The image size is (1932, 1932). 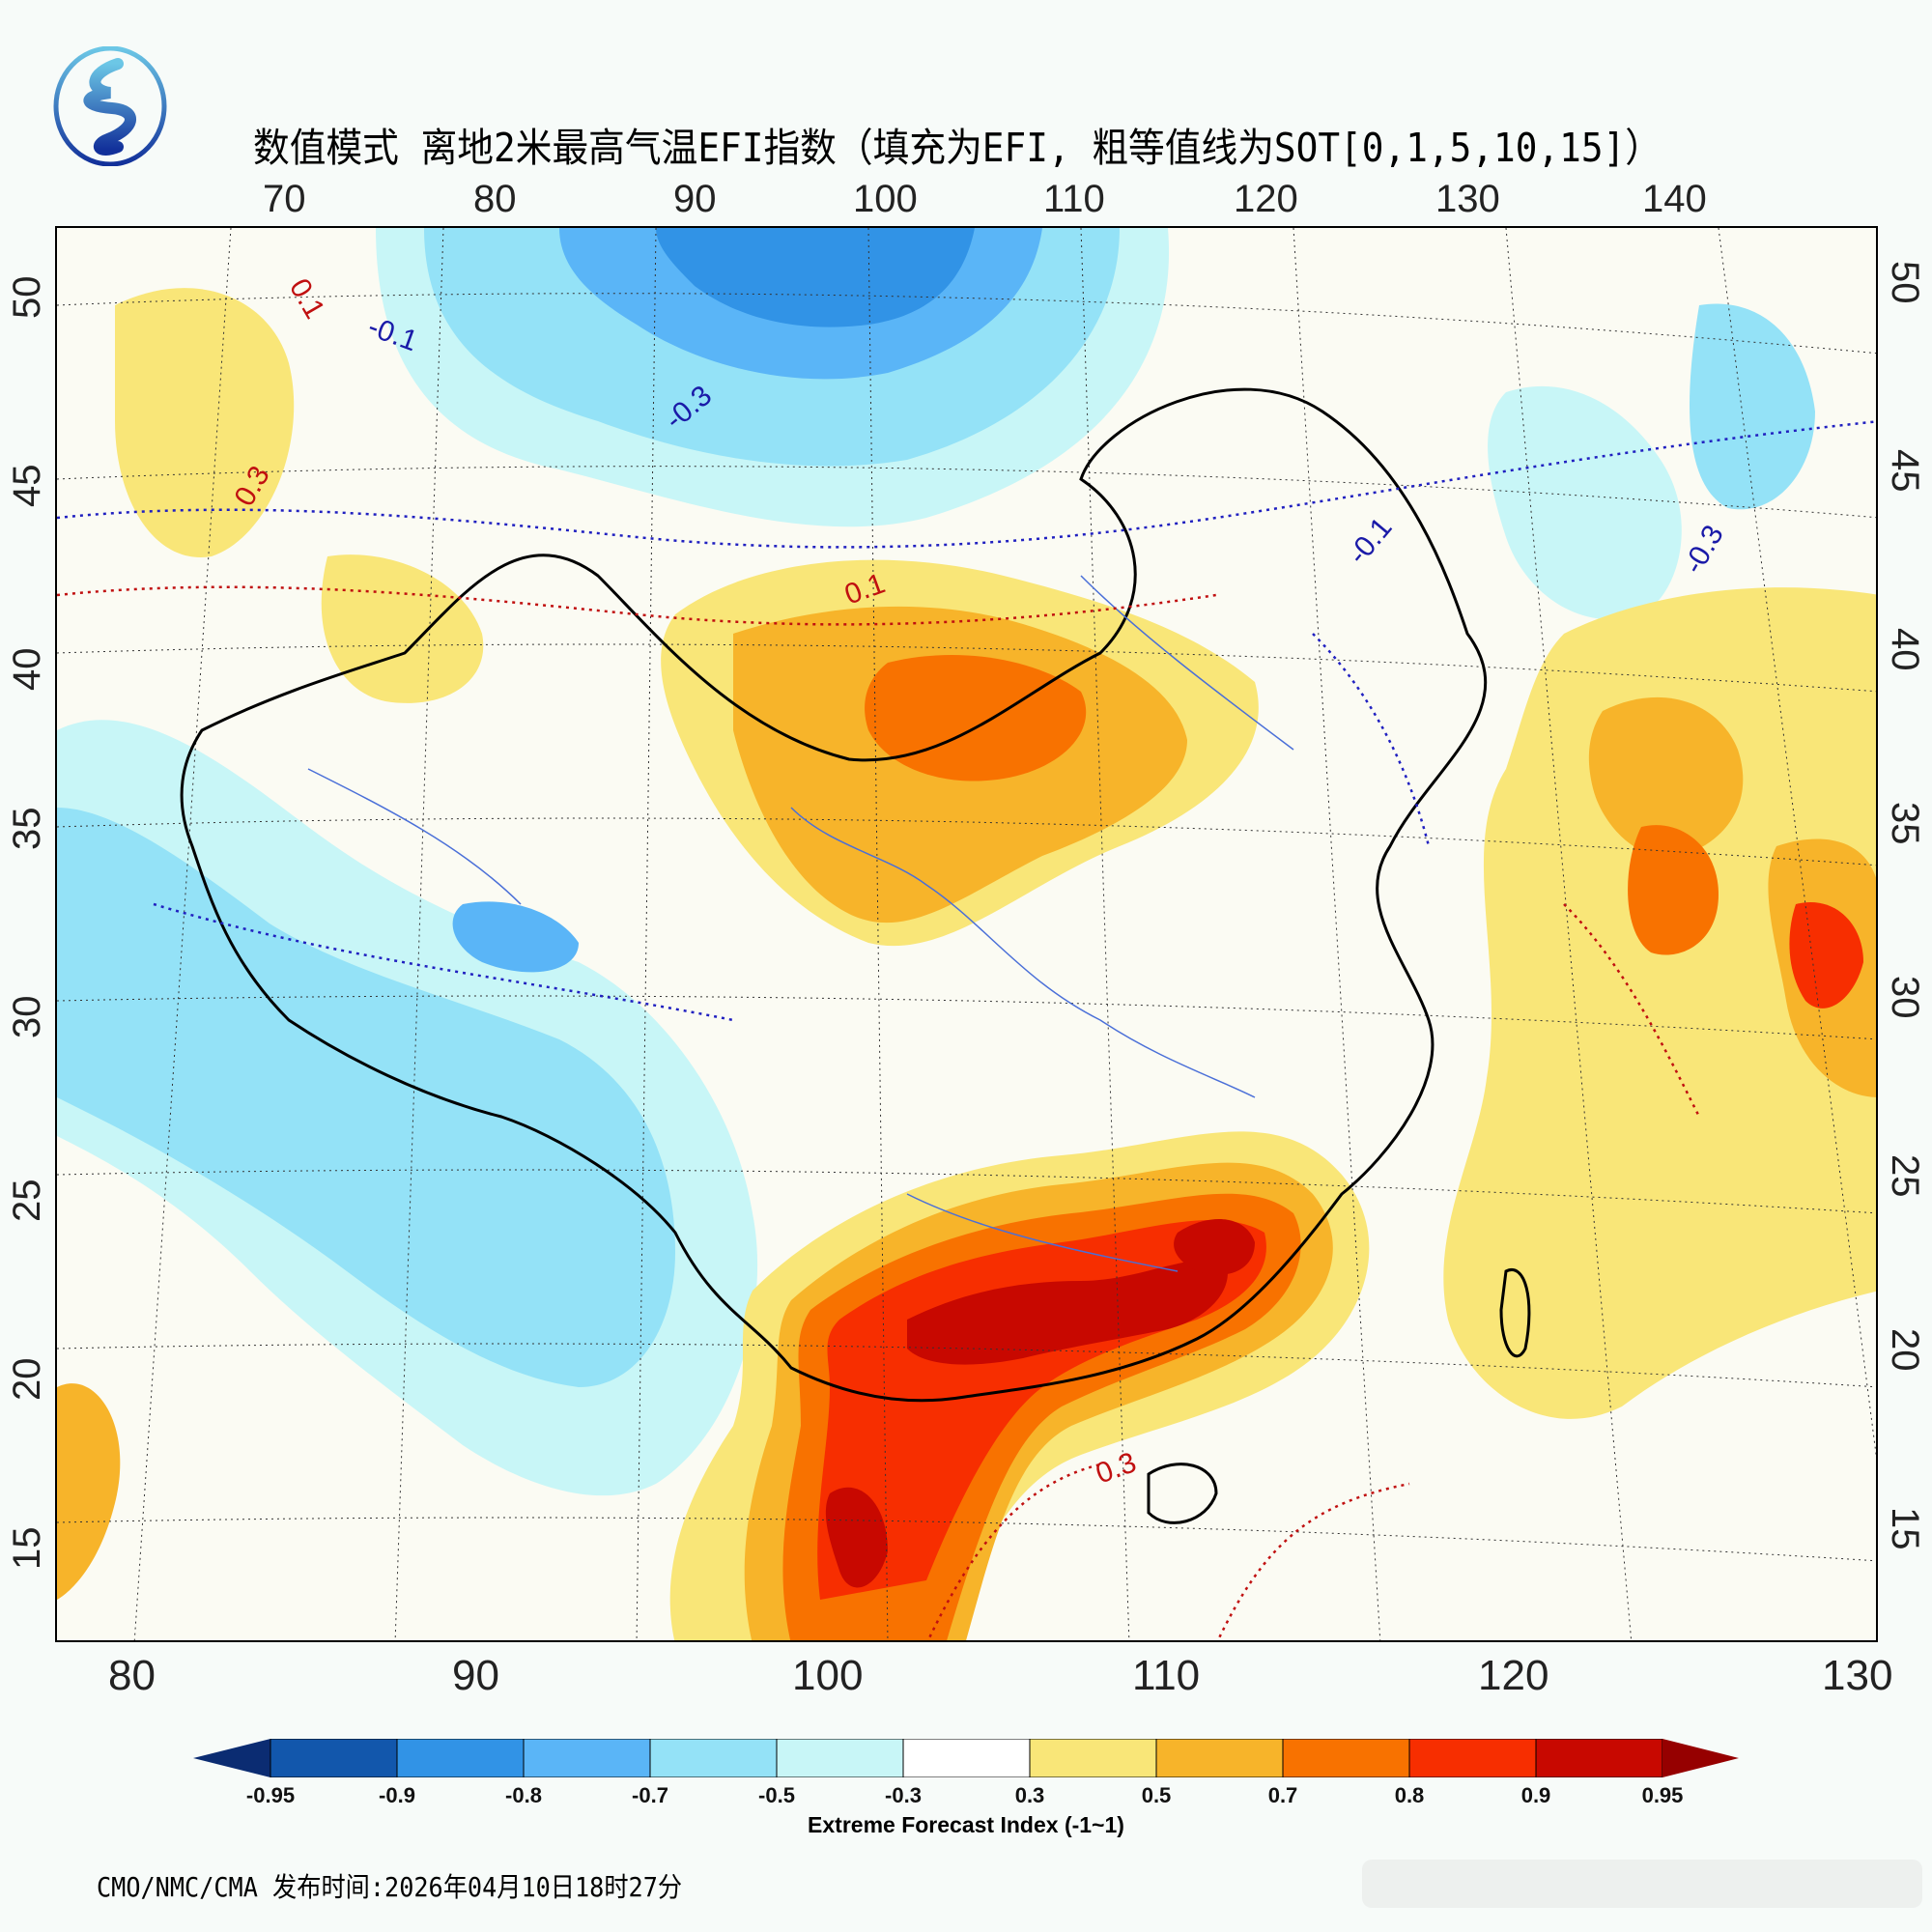 I want to click on colorbar-tick: -0.3, so click(x=903, y=1795).